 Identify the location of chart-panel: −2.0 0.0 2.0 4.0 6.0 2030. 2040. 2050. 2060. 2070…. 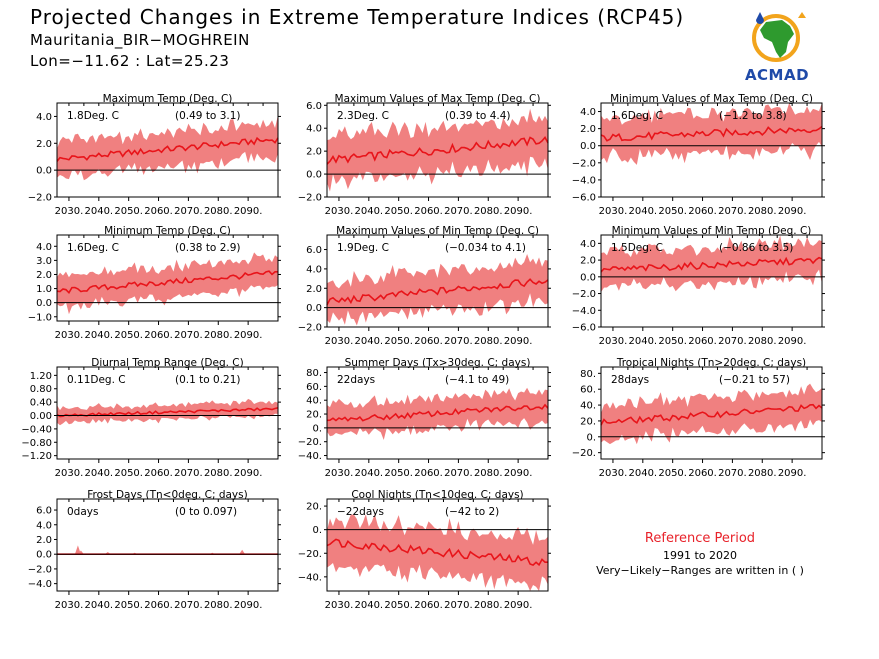
(424, 155).